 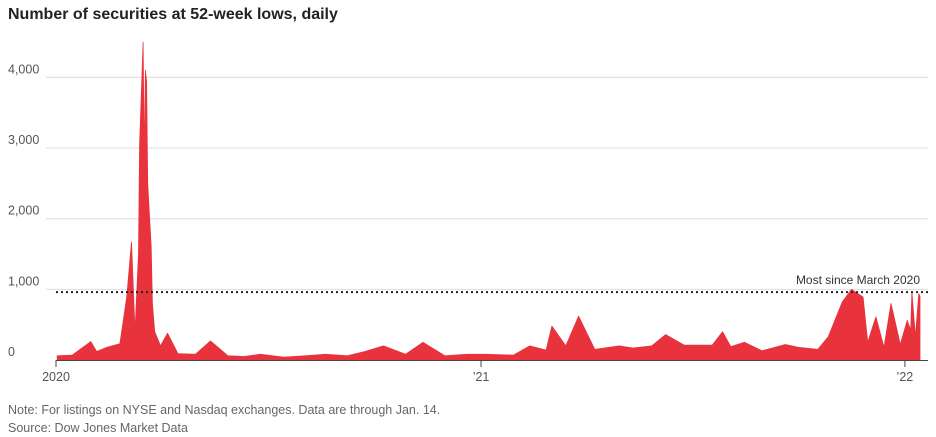 What do you see at coordinates (23, 140) in the screenshot?
I see `y-tick-label: 3,000` at bounding box center [23, 140].